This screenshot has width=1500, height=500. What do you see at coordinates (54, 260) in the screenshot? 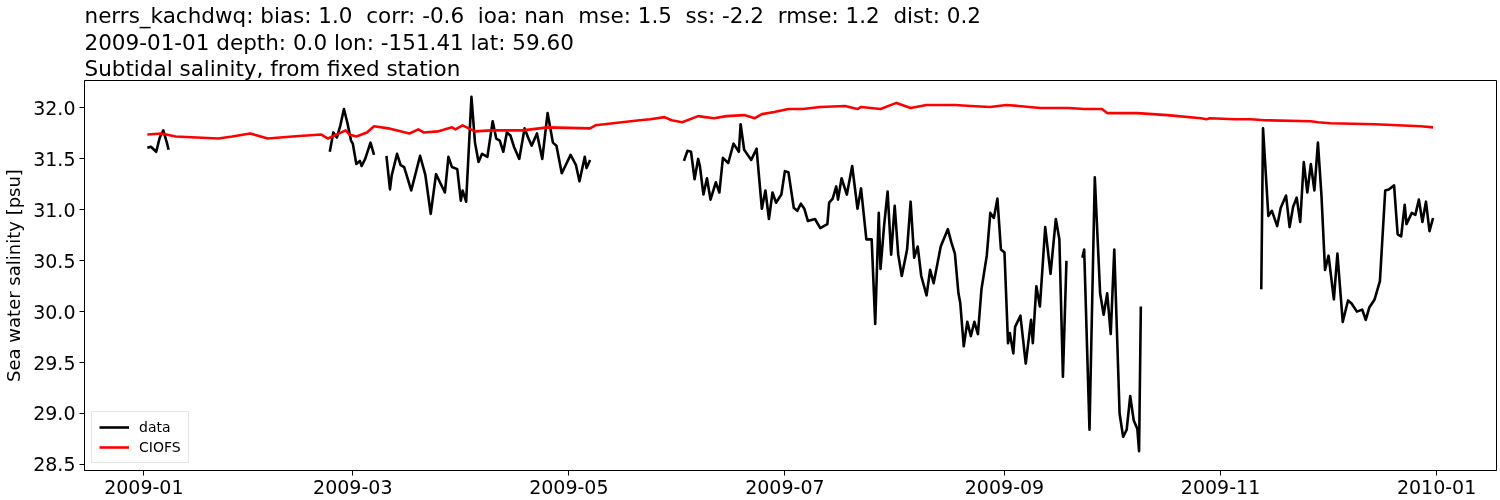
I see `y-tick-label: 30.5` at bounding box center [54, 260].